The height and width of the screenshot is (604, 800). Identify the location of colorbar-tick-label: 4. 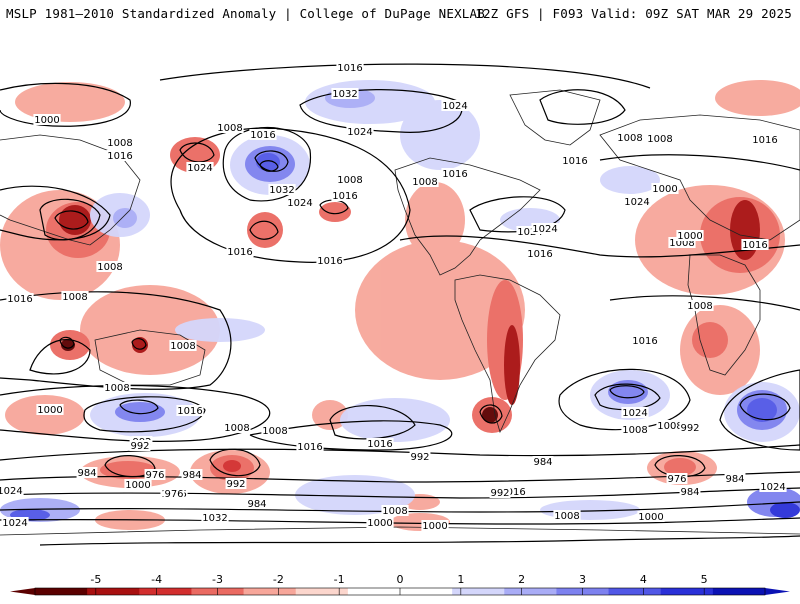
(643, 579).